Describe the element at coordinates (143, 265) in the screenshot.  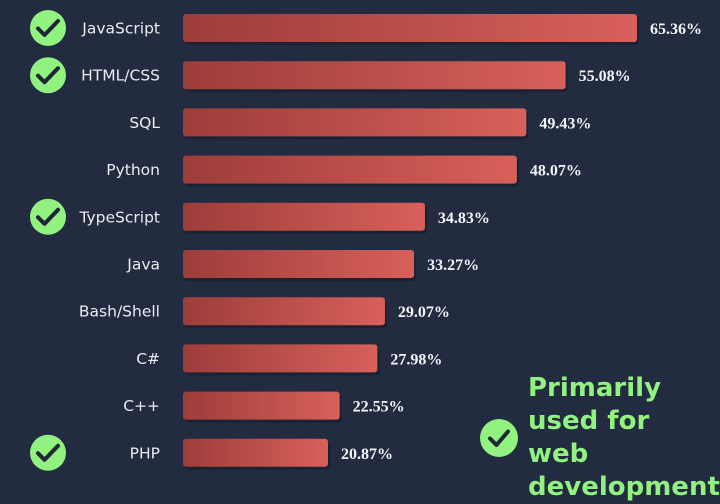
I see `category-label: Java` at that location.